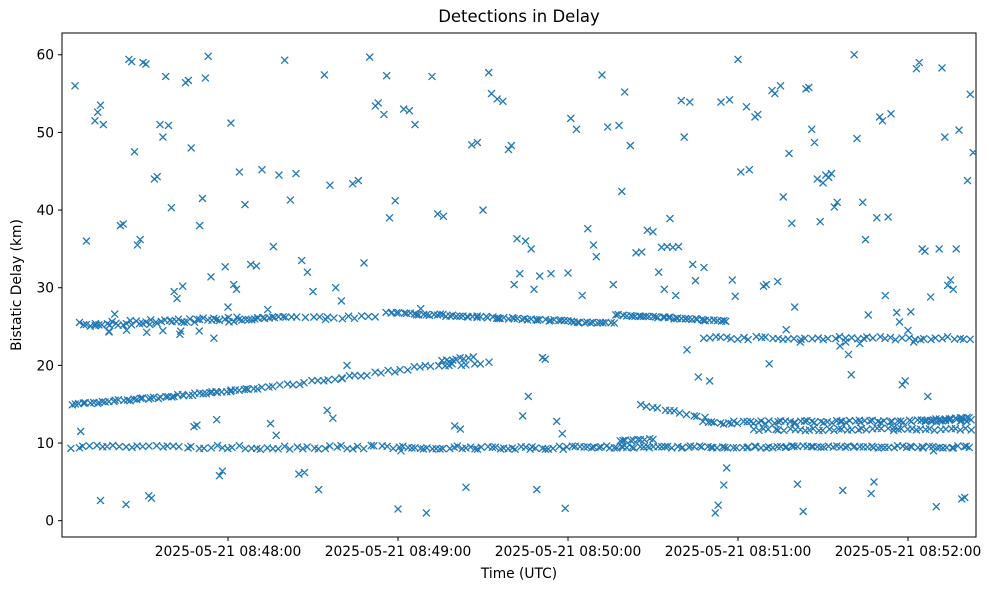 This screenshot has width=989, height=590. What do you see at coordinates (17, 285) in the screenshot?
I see `y-axis-label: Bistatic Delay (km)` at bounding box center [17, 285].